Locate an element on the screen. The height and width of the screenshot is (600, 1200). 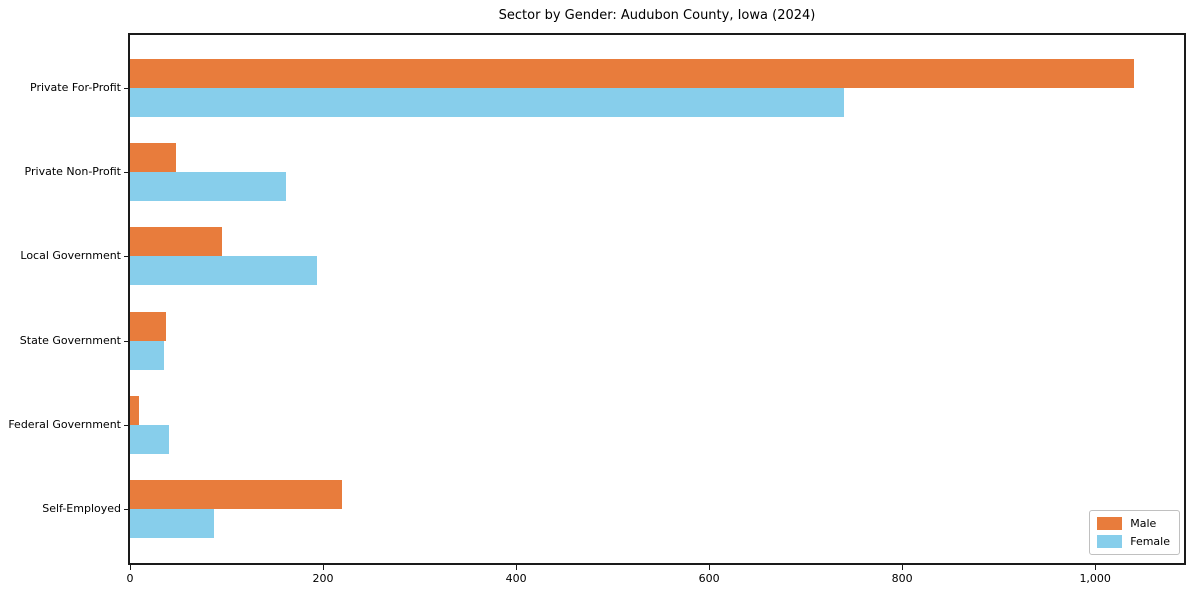
y-tick-local-government is located at coordinates (126, 257).